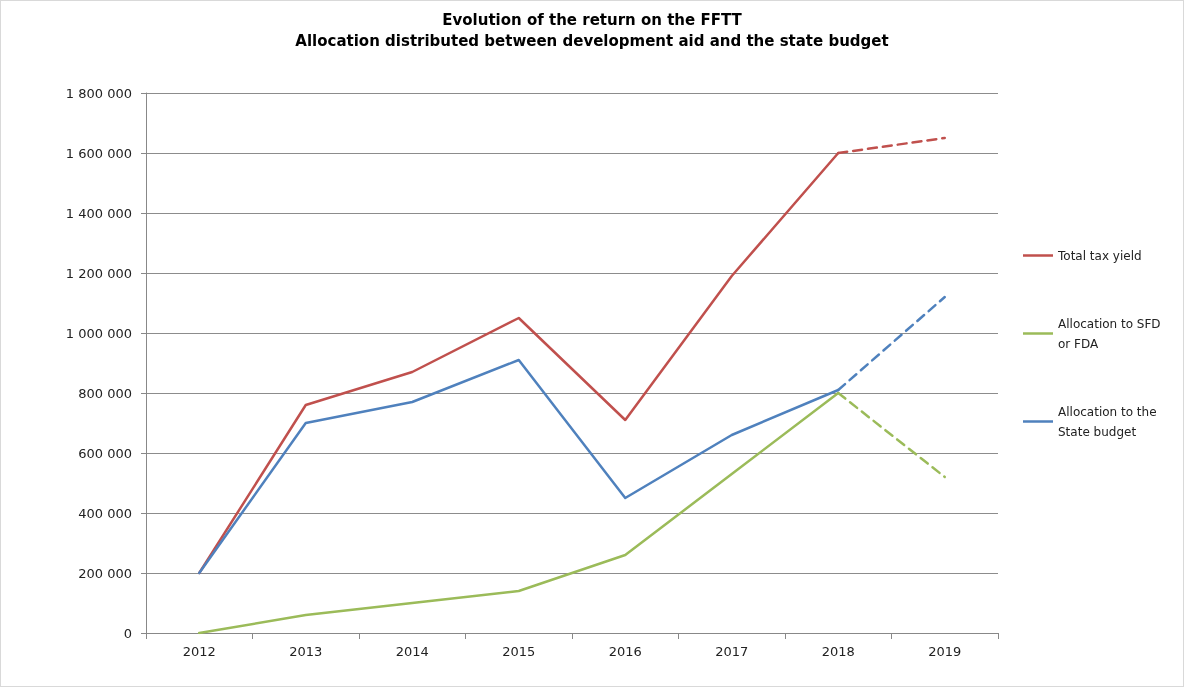 The width and height of the screenshot is (1184, 687). I want to click on x-tick-label: 2012, so click(199, 651).